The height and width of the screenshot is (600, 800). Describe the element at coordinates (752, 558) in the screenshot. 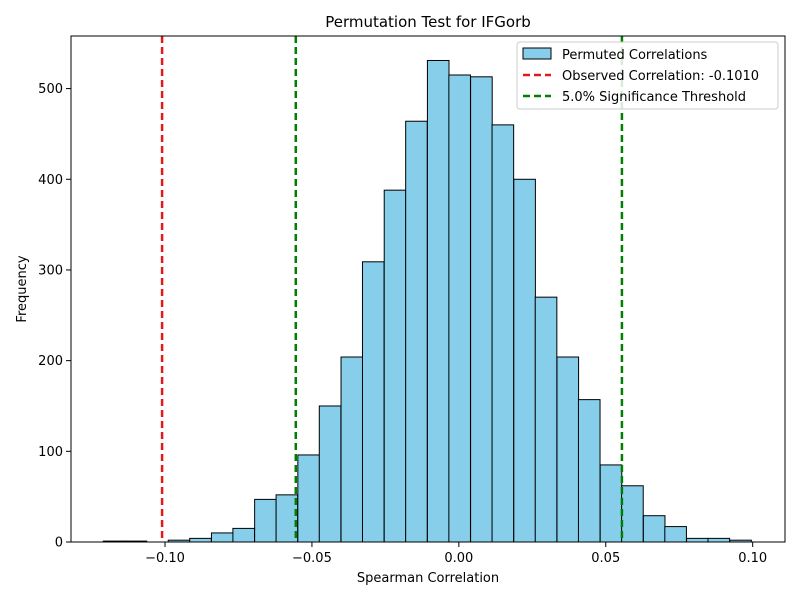

I see `x-tick-label: 0.10` at that location.